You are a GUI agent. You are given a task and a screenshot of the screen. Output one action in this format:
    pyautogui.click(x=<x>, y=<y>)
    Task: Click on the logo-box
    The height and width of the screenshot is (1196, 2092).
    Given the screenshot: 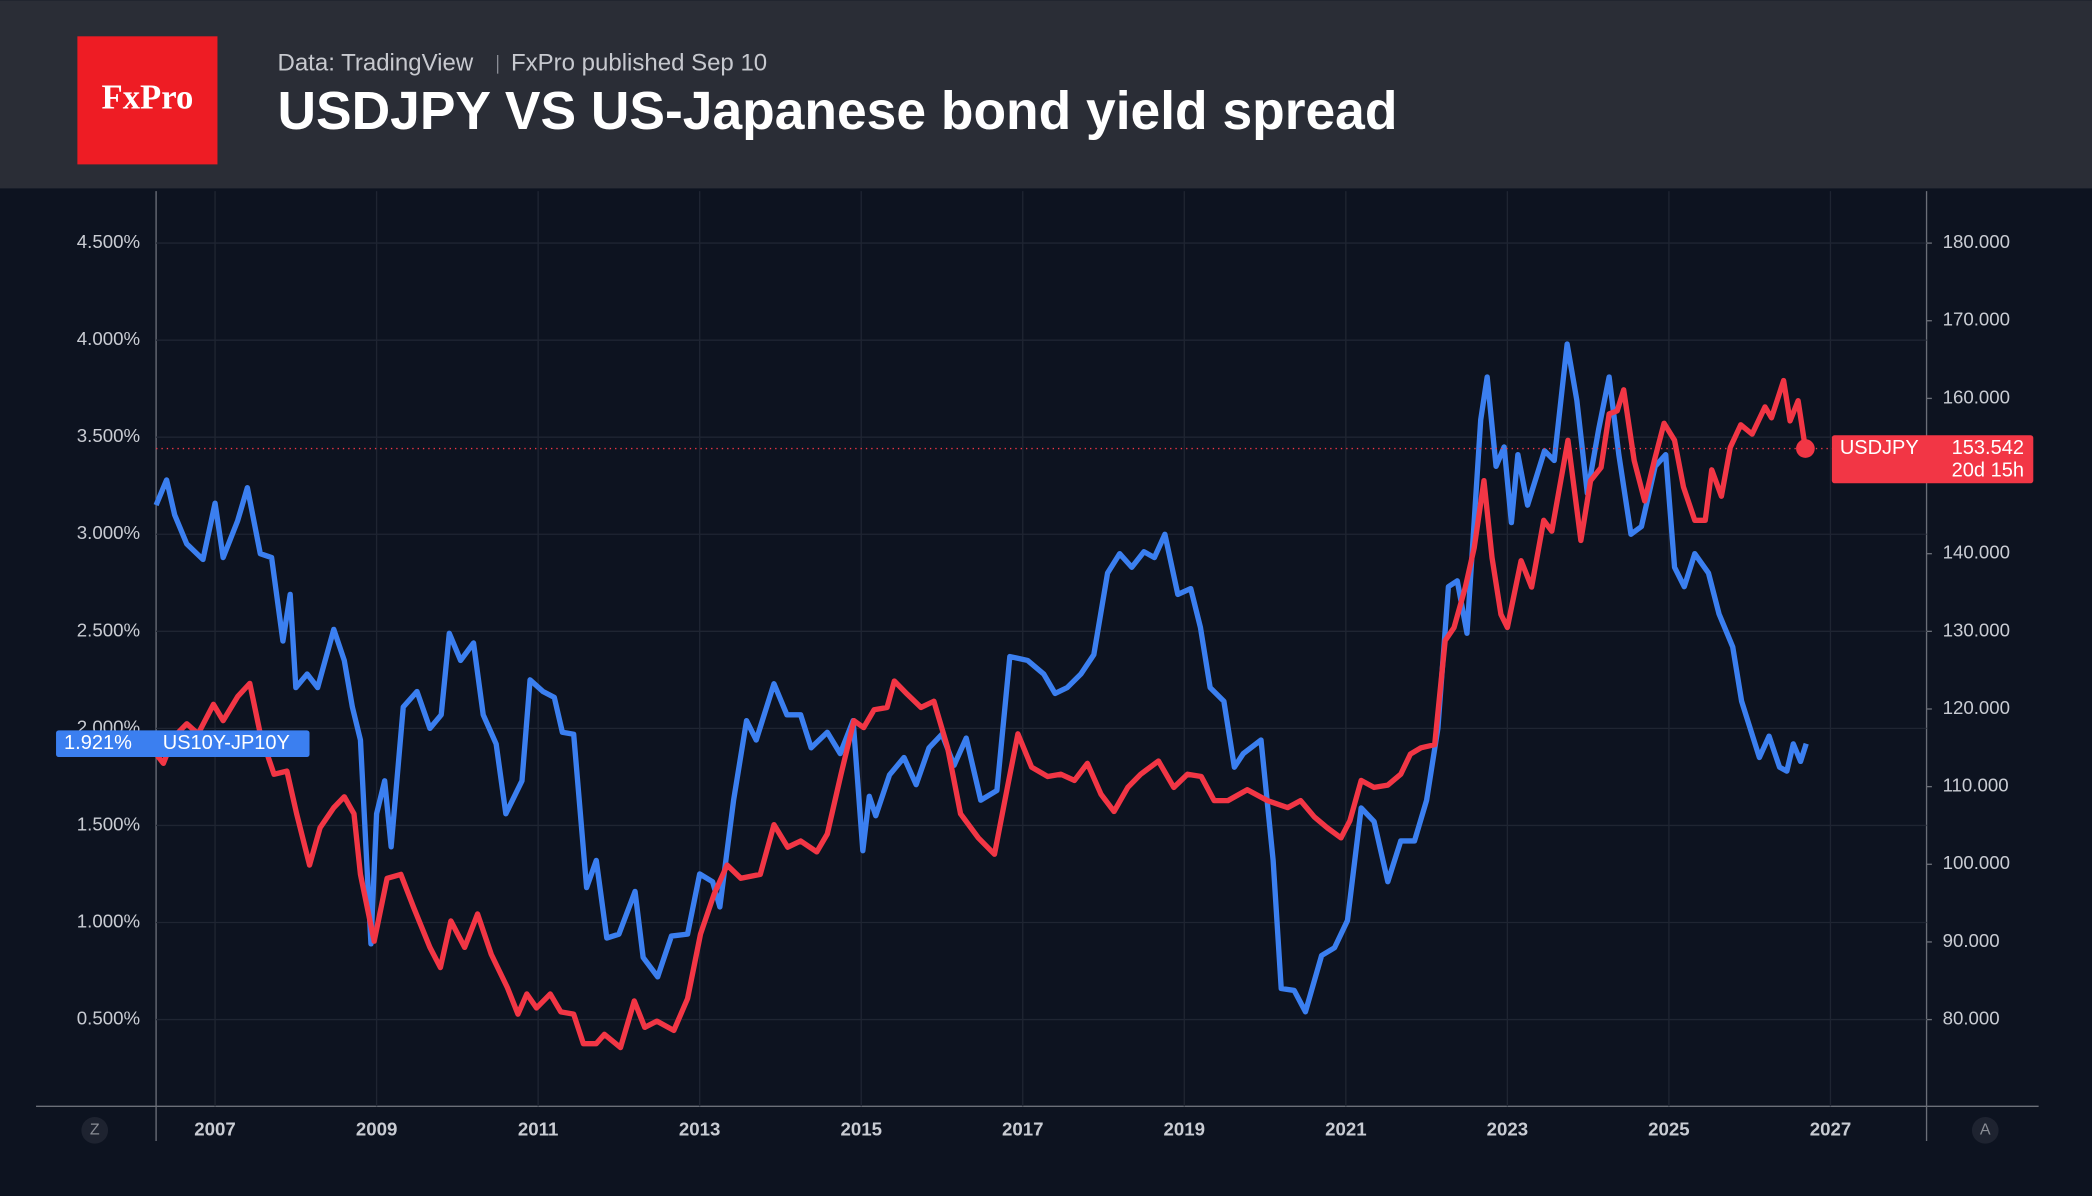 What is the action you would take?
    pyautogui.click(x=147, y=100)
    